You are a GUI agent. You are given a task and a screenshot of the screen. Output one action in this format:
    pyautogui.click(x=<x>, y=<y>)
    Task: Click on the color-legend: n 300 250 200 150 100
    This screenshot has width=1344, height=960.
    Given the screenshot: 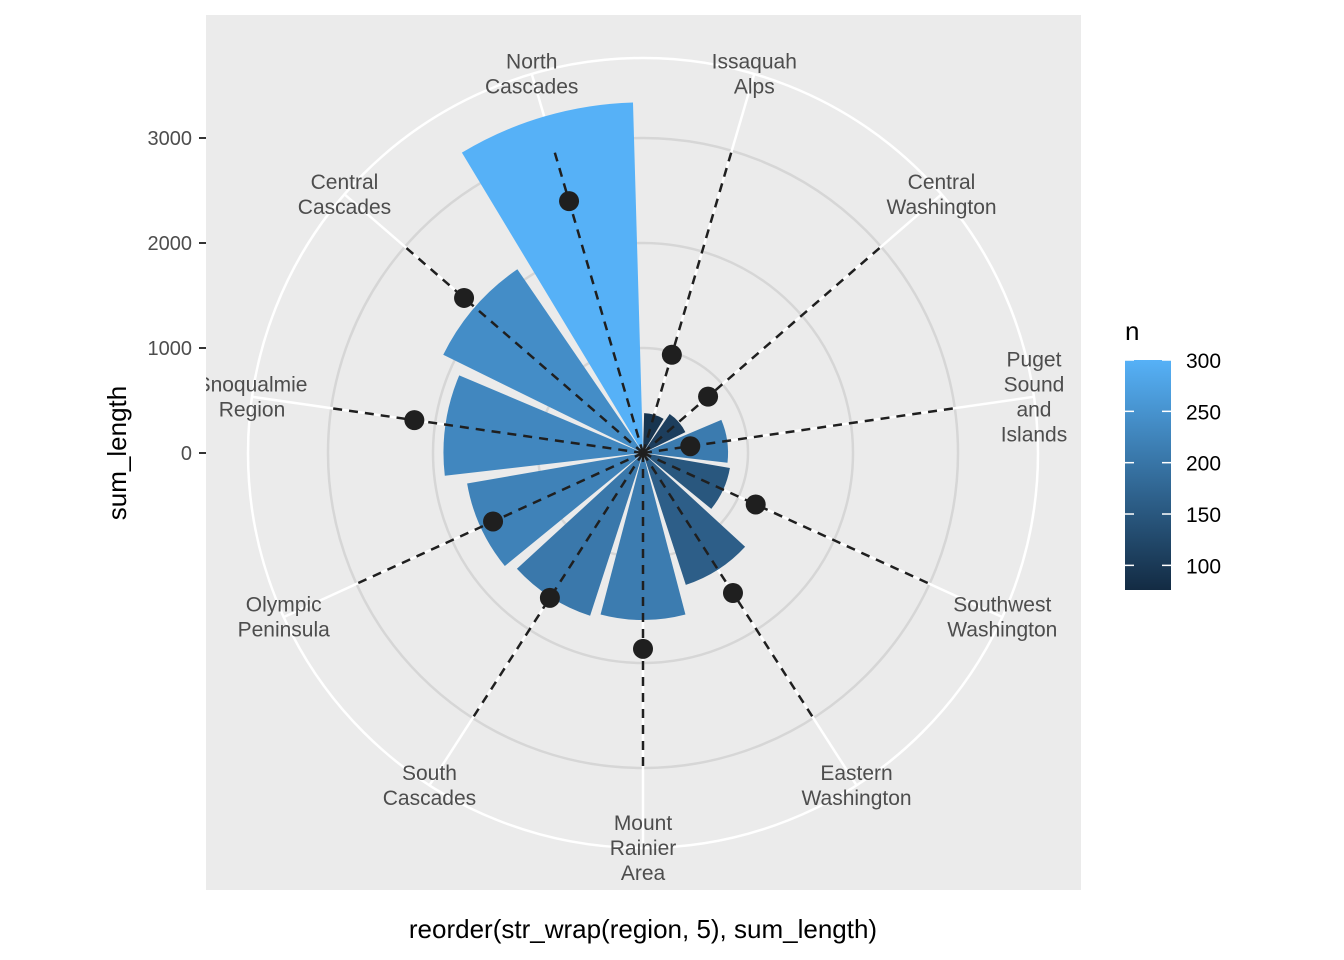 What is the action you would take?
    pyautogui.click(x=1173, y=453)
    